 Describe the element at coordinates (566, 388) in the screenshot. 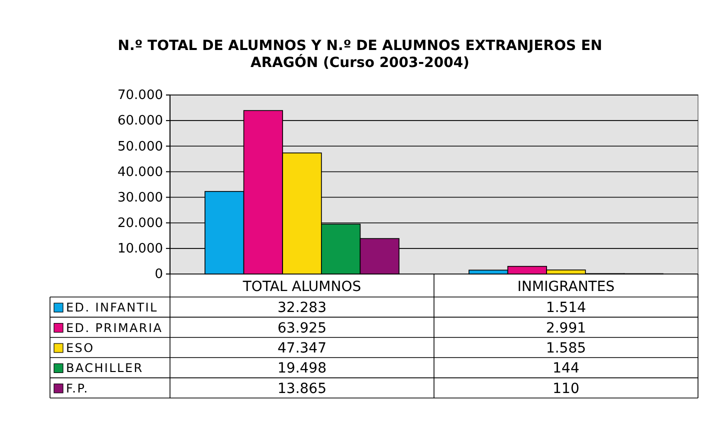

I see `data-label: 110` at that location.